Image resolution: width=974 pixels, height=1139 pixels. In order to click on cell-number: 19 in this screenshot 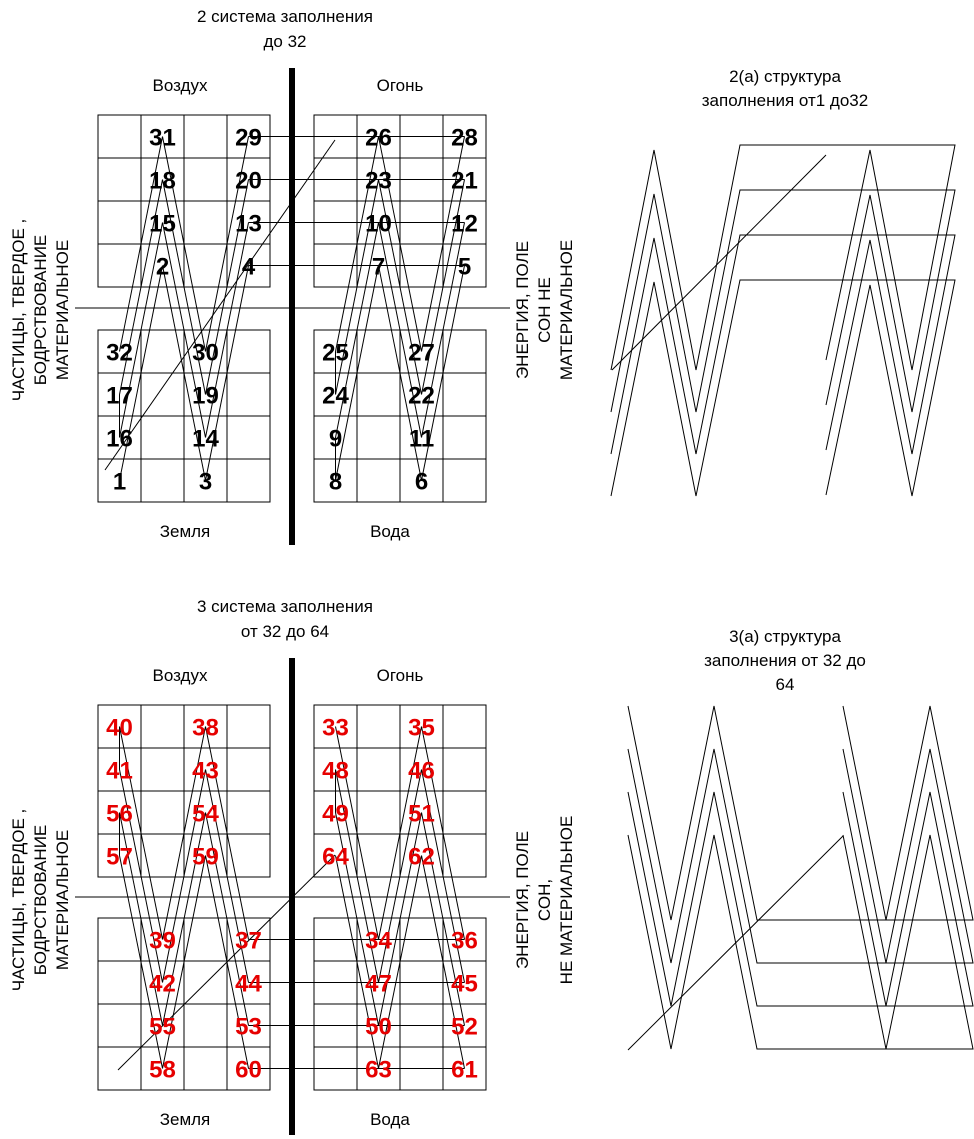, I will do `click(205, 396)`.